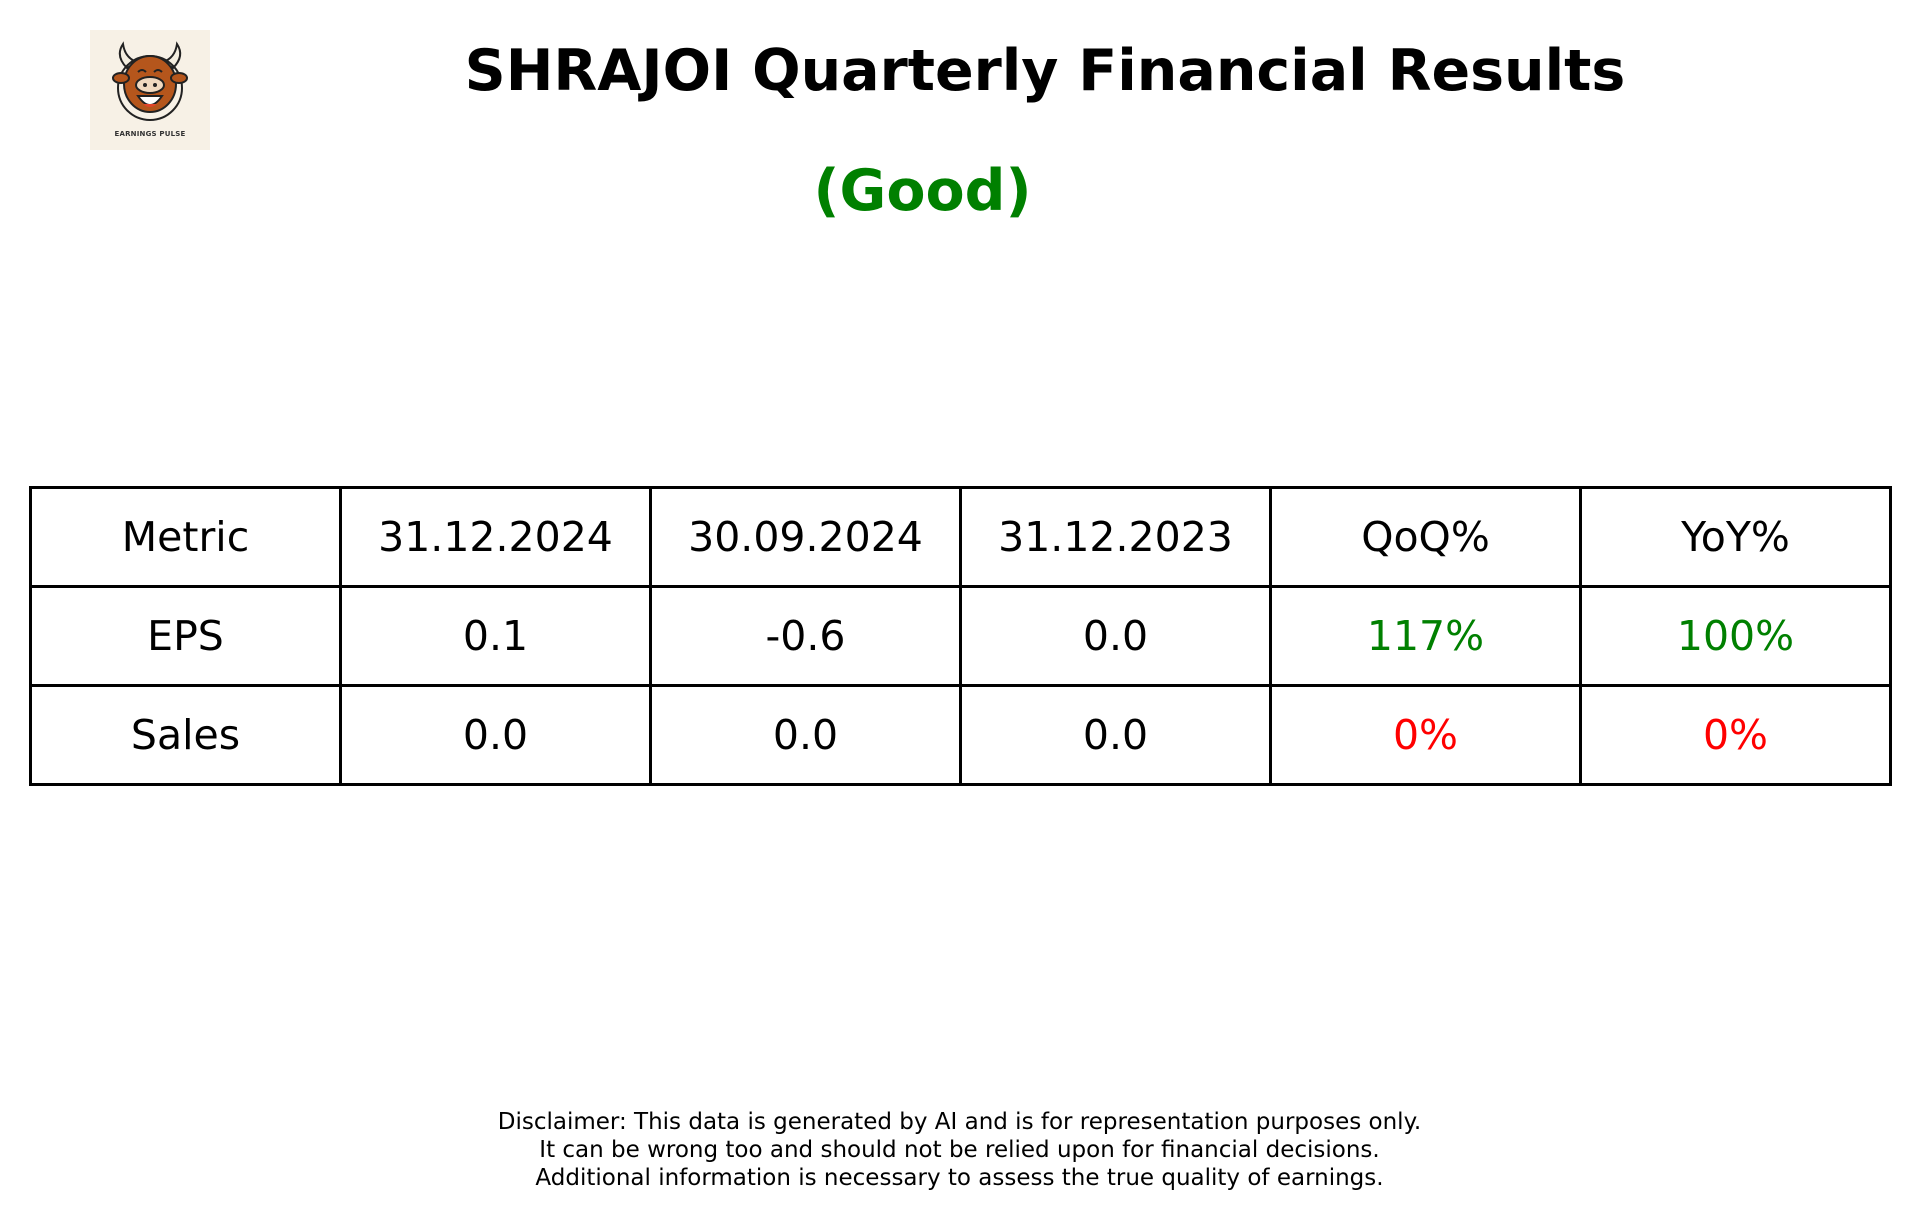  What do you see at coordinates (805, 537) in the screenshot?
I see `header-q2: 30.09.2024` at bounding box center [805, 537].